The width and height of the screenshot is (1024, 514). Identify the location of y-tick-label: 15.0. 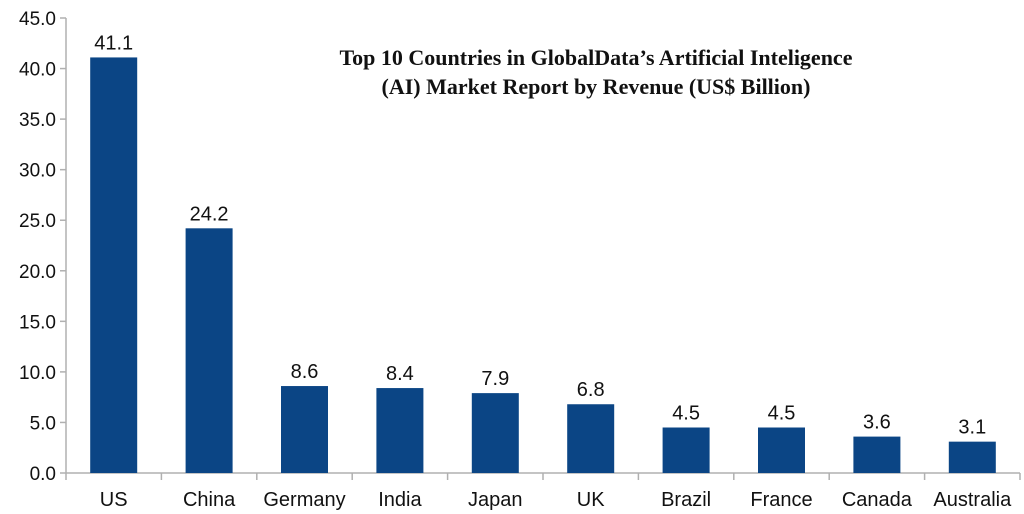
(37, 322).